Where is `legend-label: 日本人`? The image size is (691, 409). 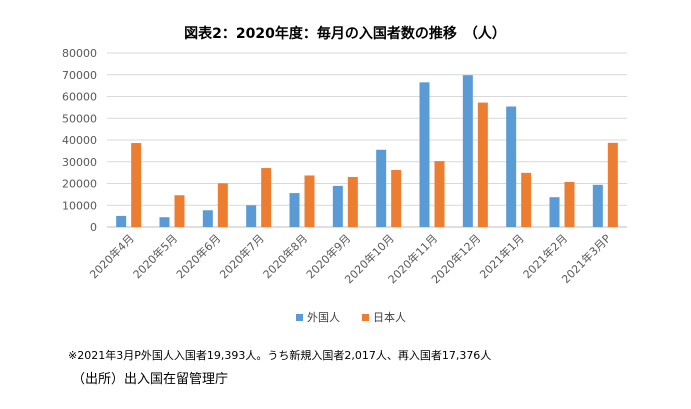 legend-label: 日本人 is located at coordinates (389, 317).